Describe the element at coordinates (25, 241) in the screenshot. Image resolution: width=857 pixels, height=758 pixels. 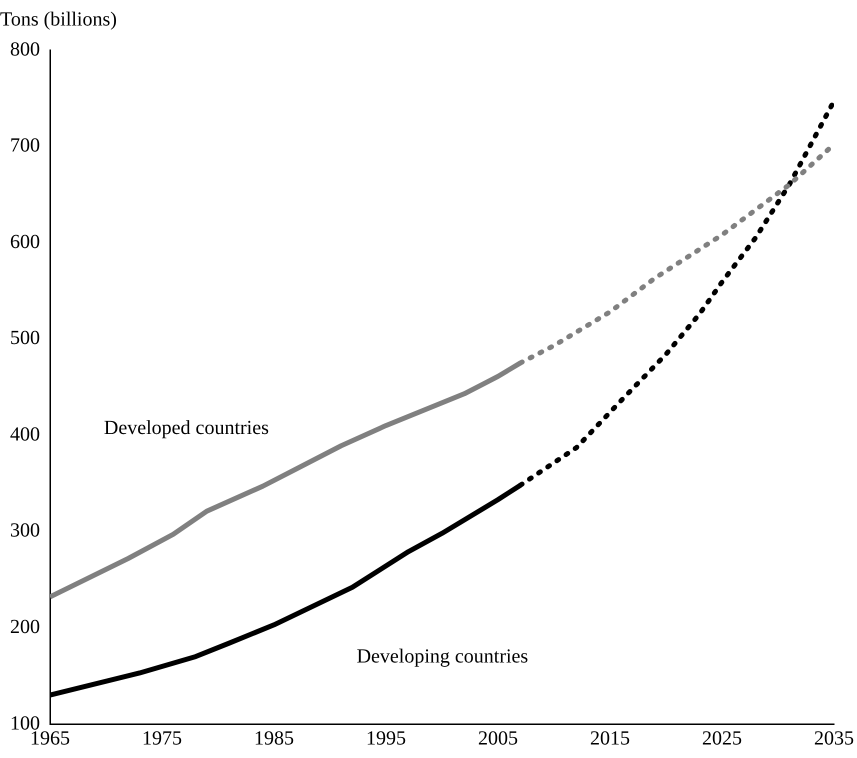
I see `y-tick-label: 600` at that location.